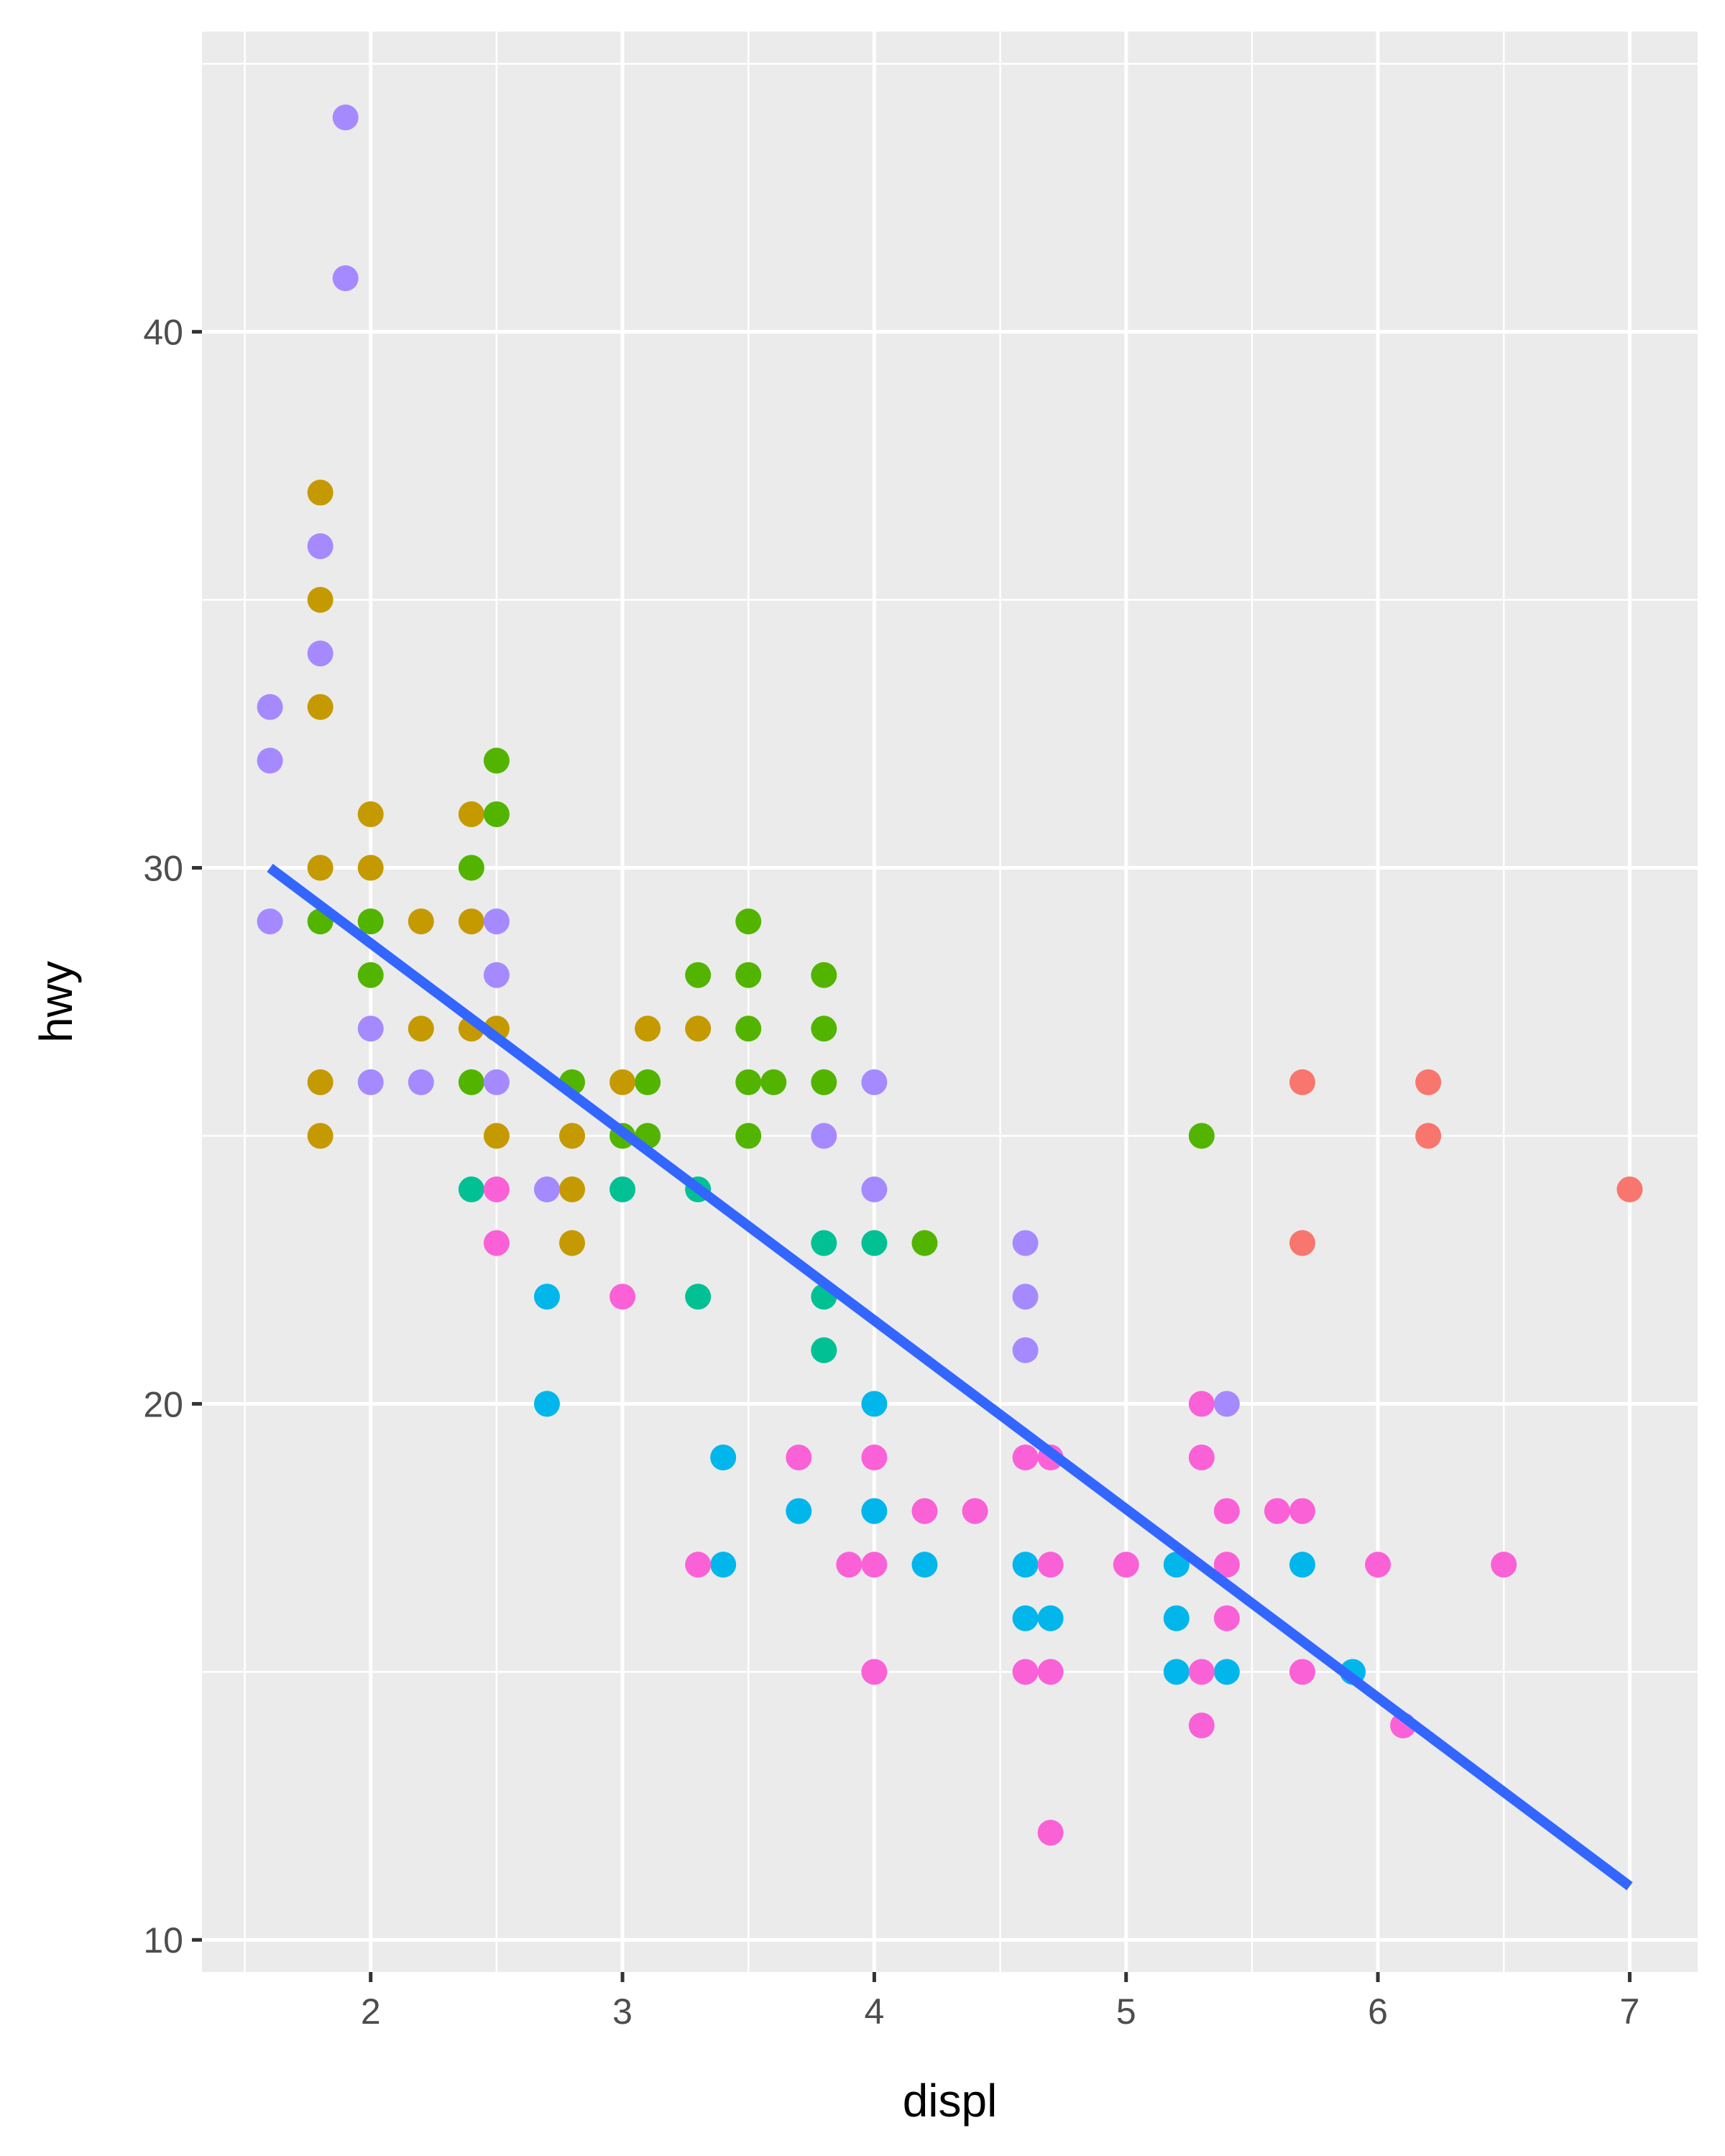 The image size is (1725, 2156). I want to click on y-axis-title: hwy, so click(56, 1002).